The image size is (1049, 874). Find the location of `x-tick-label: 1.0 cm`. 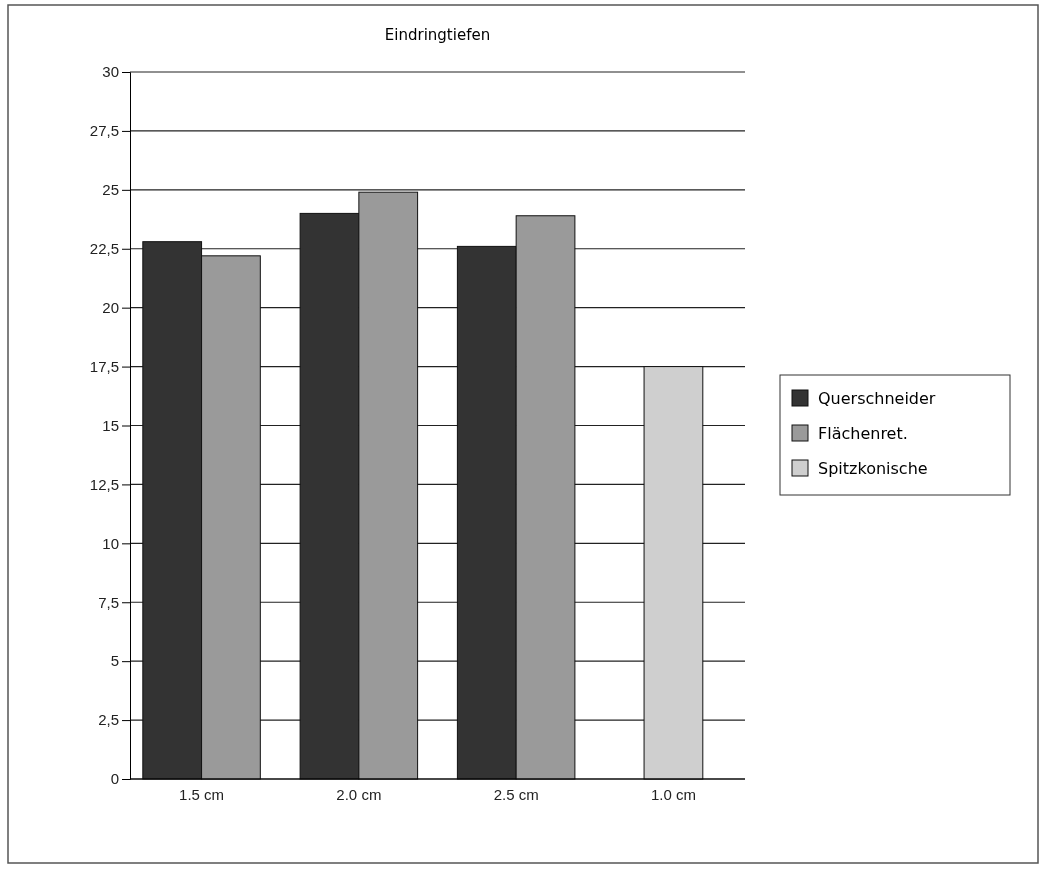

x-tick-label: 1.0 cm is located at coordinates (673, 794).